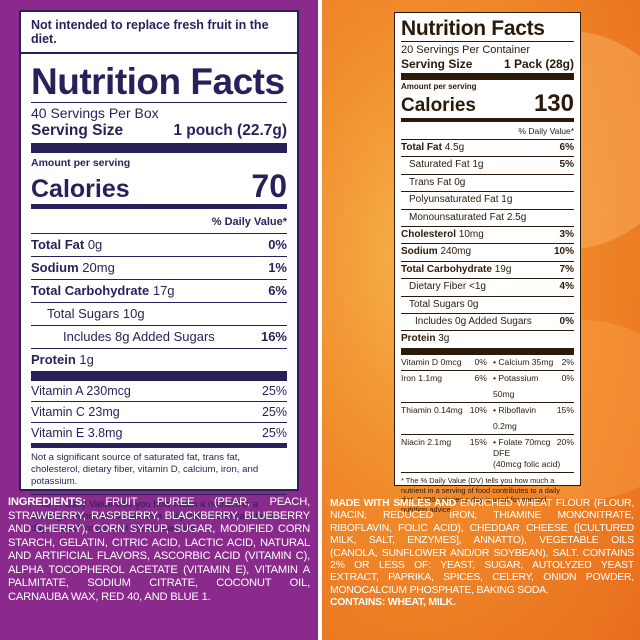  Describe the element at coordinates (487, 253) in the screenshot. I see `right-row-sodium: Sodium 240mg 10%` at that location.